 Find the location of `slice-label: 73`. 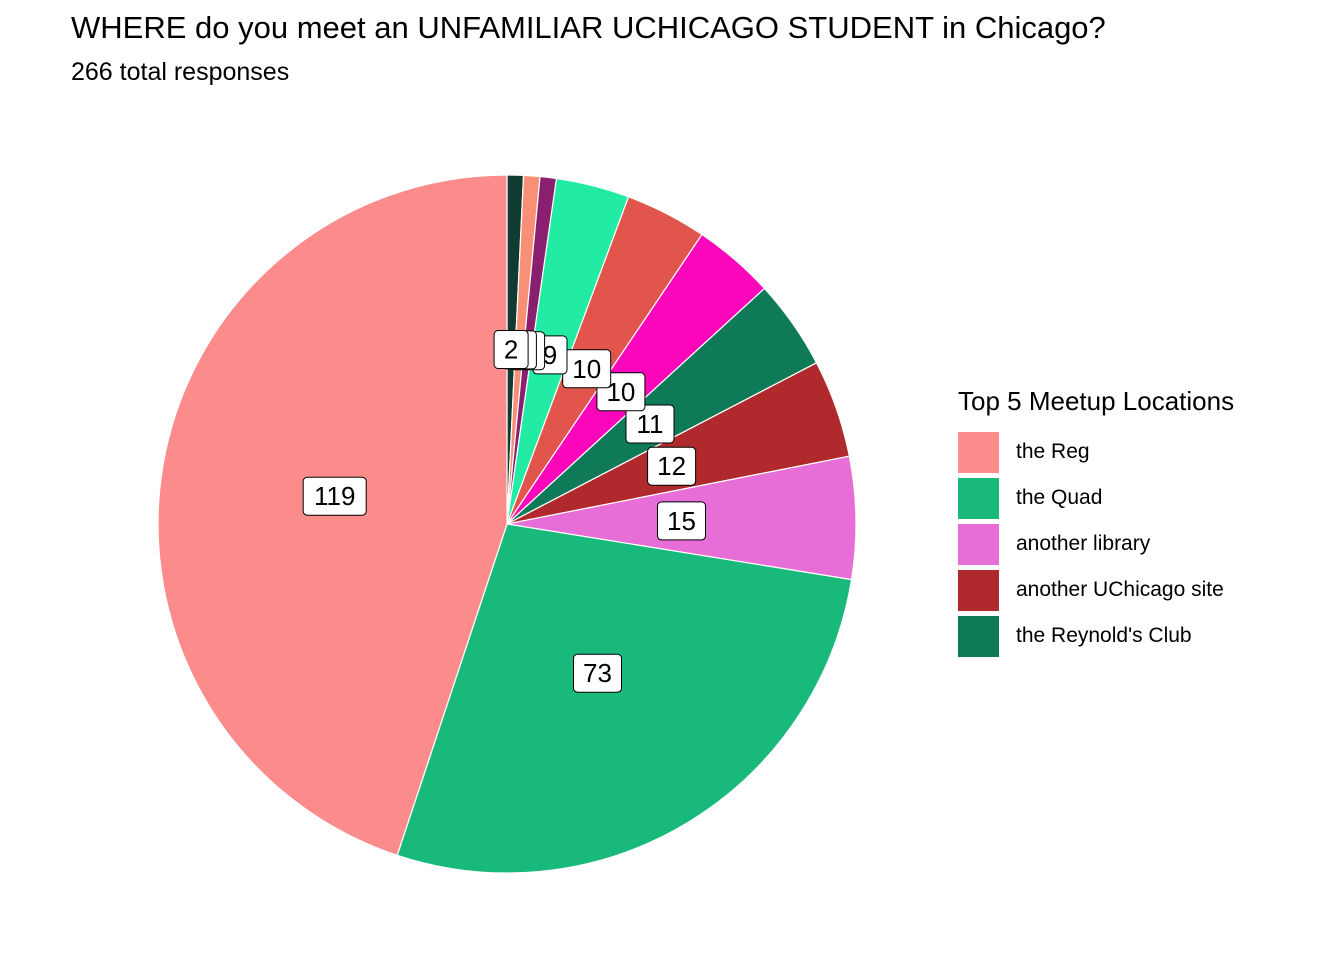

slice-label: 73 is located at coordinates (597, 673).